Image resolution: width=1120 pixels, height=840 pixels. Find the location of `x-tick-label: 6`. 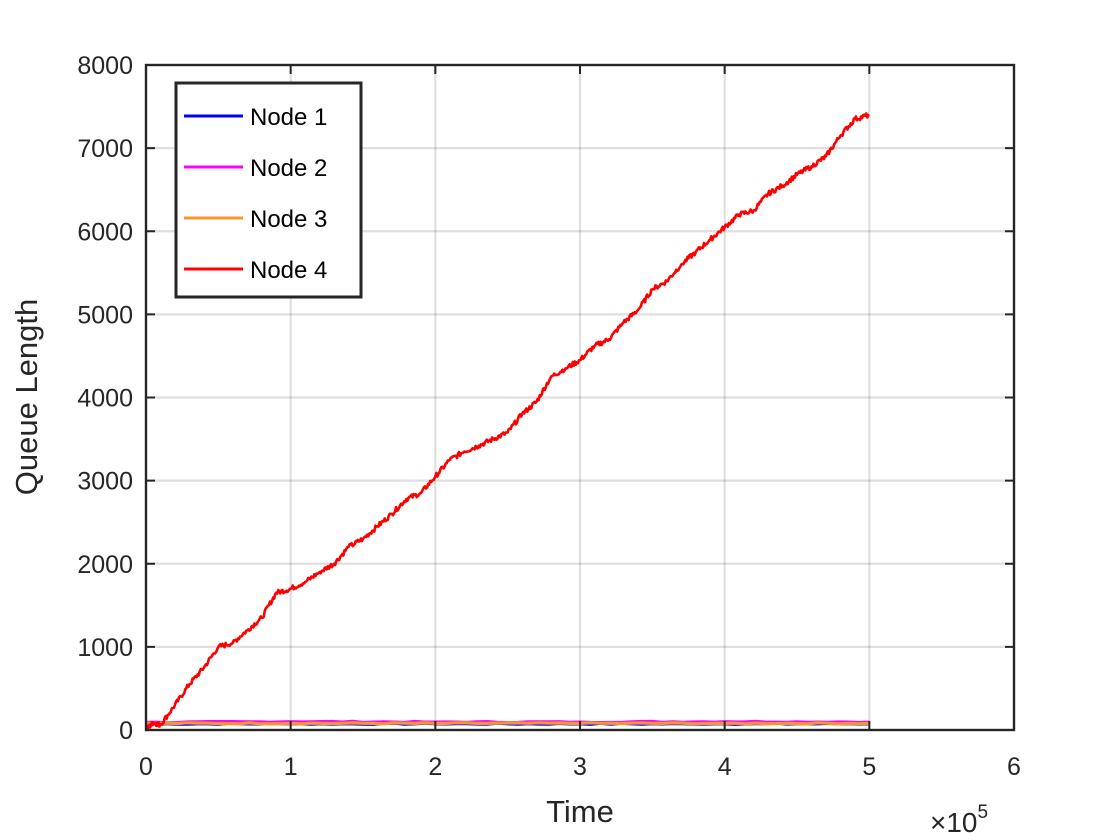

x-tick-label: 6 is located at coordinates (1014, 767).